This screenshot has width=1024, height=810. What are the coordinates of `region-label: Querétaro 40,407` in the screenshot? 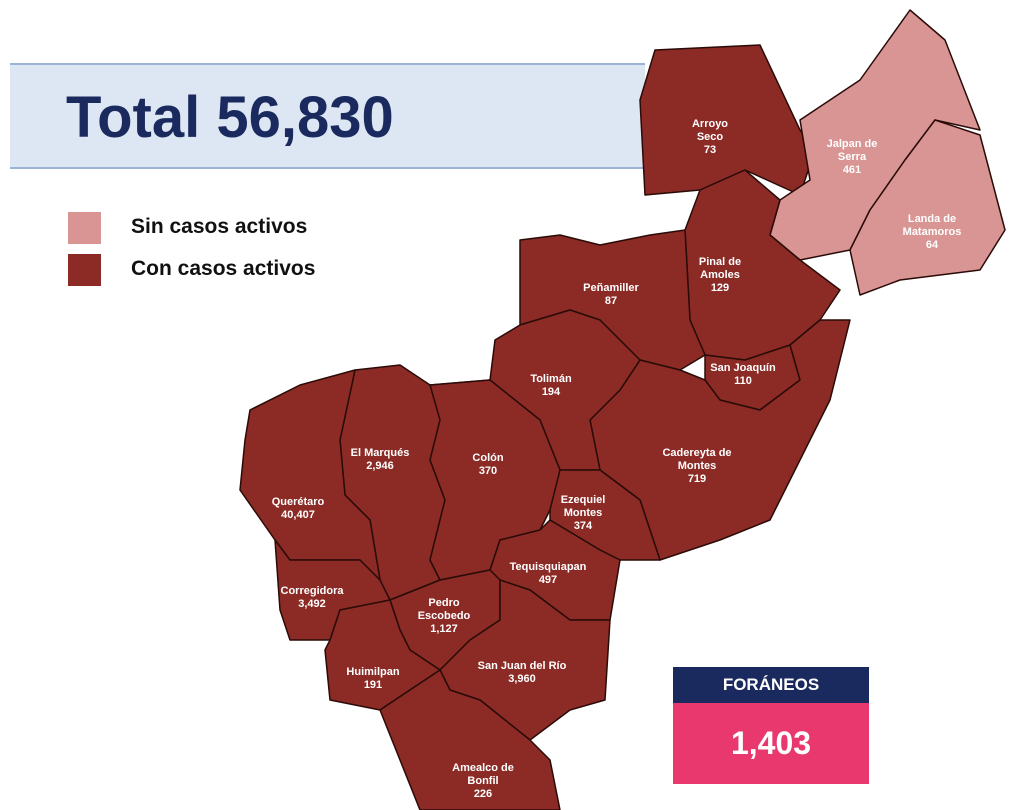 It's located at (298, 509).